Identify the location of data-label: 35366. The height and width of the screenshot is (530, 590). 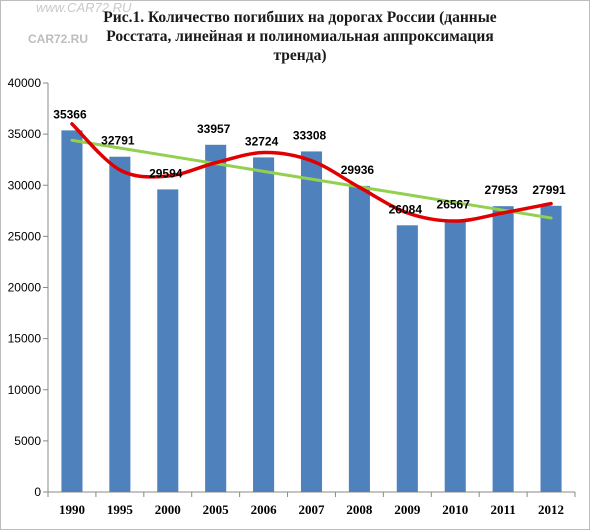
(70, 114).